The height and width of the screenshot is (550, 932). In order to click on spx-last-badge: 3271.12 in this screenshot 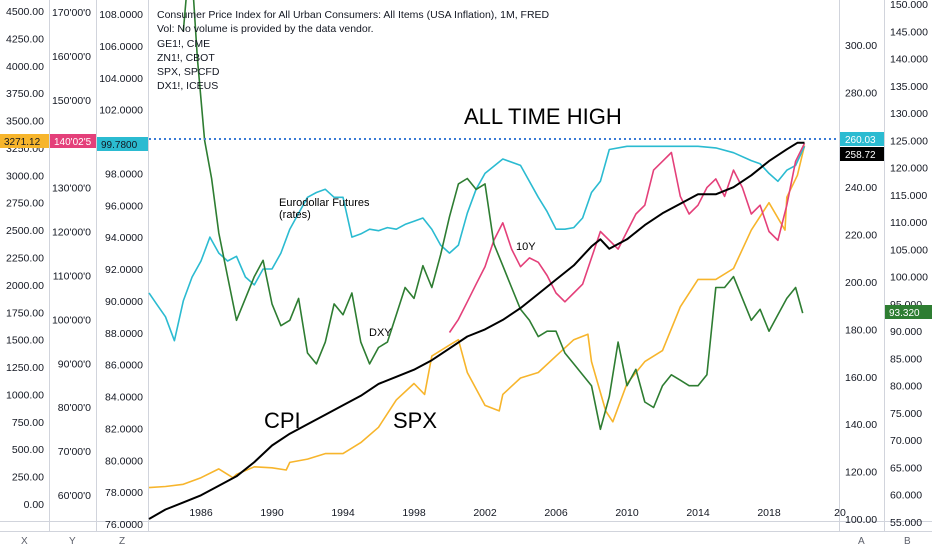, I will do `click(24, 141)`.